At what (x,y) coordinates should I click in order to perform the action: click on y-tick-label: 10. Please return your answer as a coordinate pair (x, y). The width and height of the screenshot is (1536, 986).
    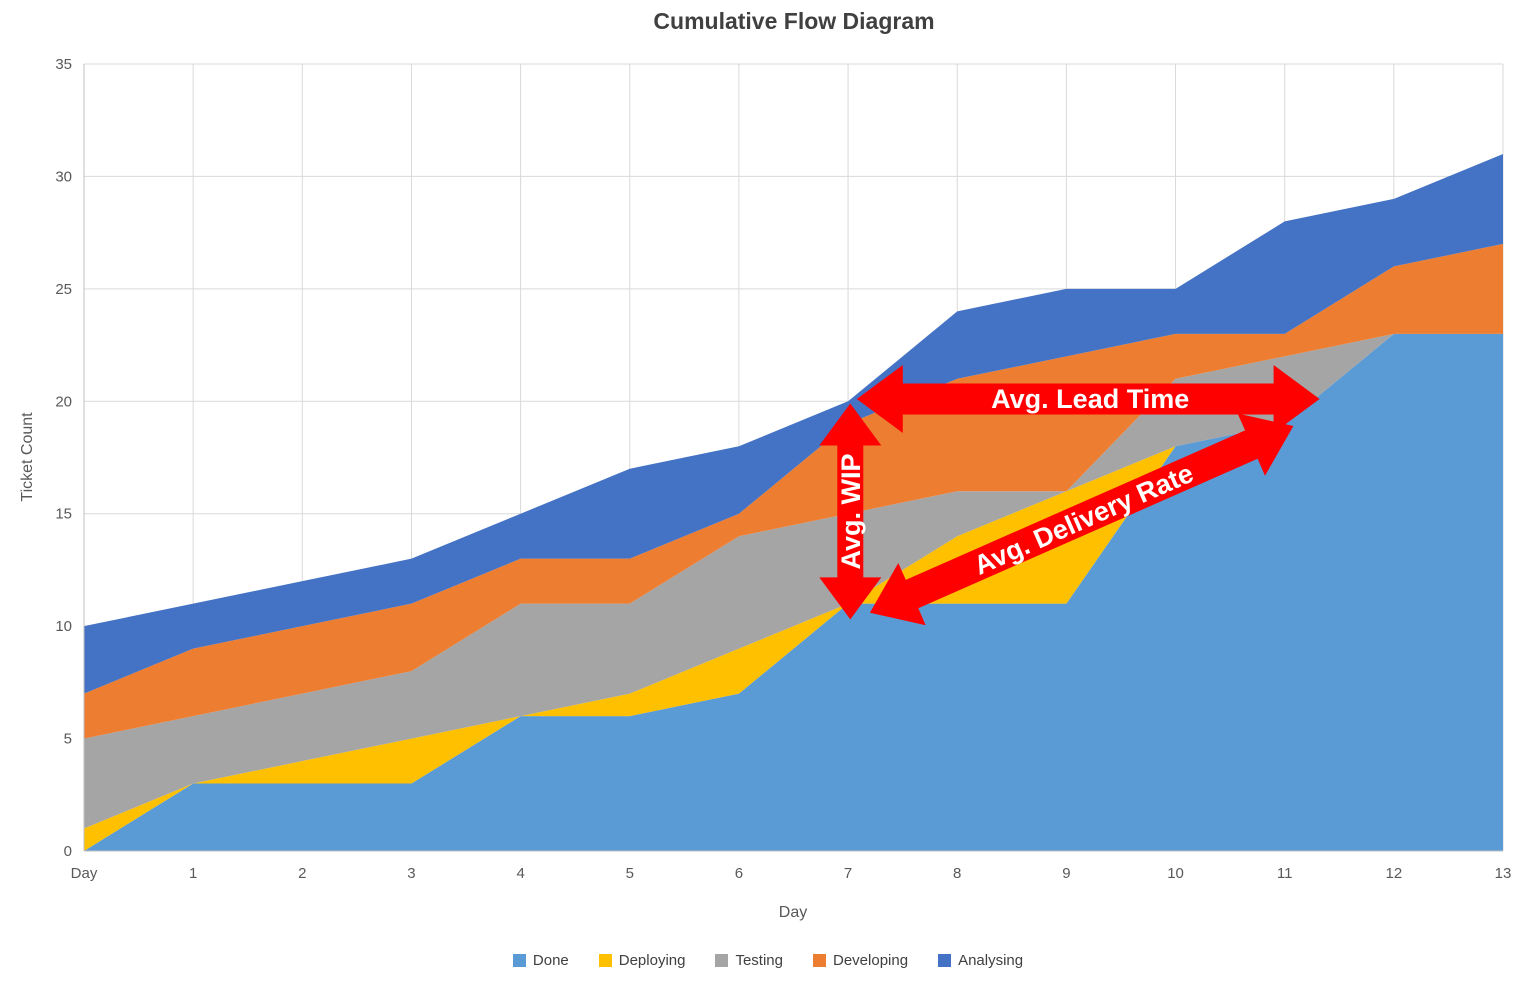
    Looking at the image, I should click on (63, 626).